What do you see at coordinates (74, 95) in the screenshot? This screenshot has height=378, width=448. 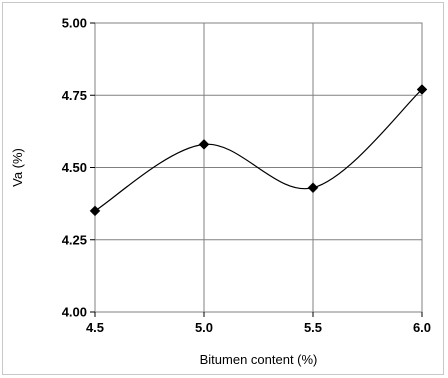 I see `y-tick-label-3: 4.75` at bounding box center [74, 95].